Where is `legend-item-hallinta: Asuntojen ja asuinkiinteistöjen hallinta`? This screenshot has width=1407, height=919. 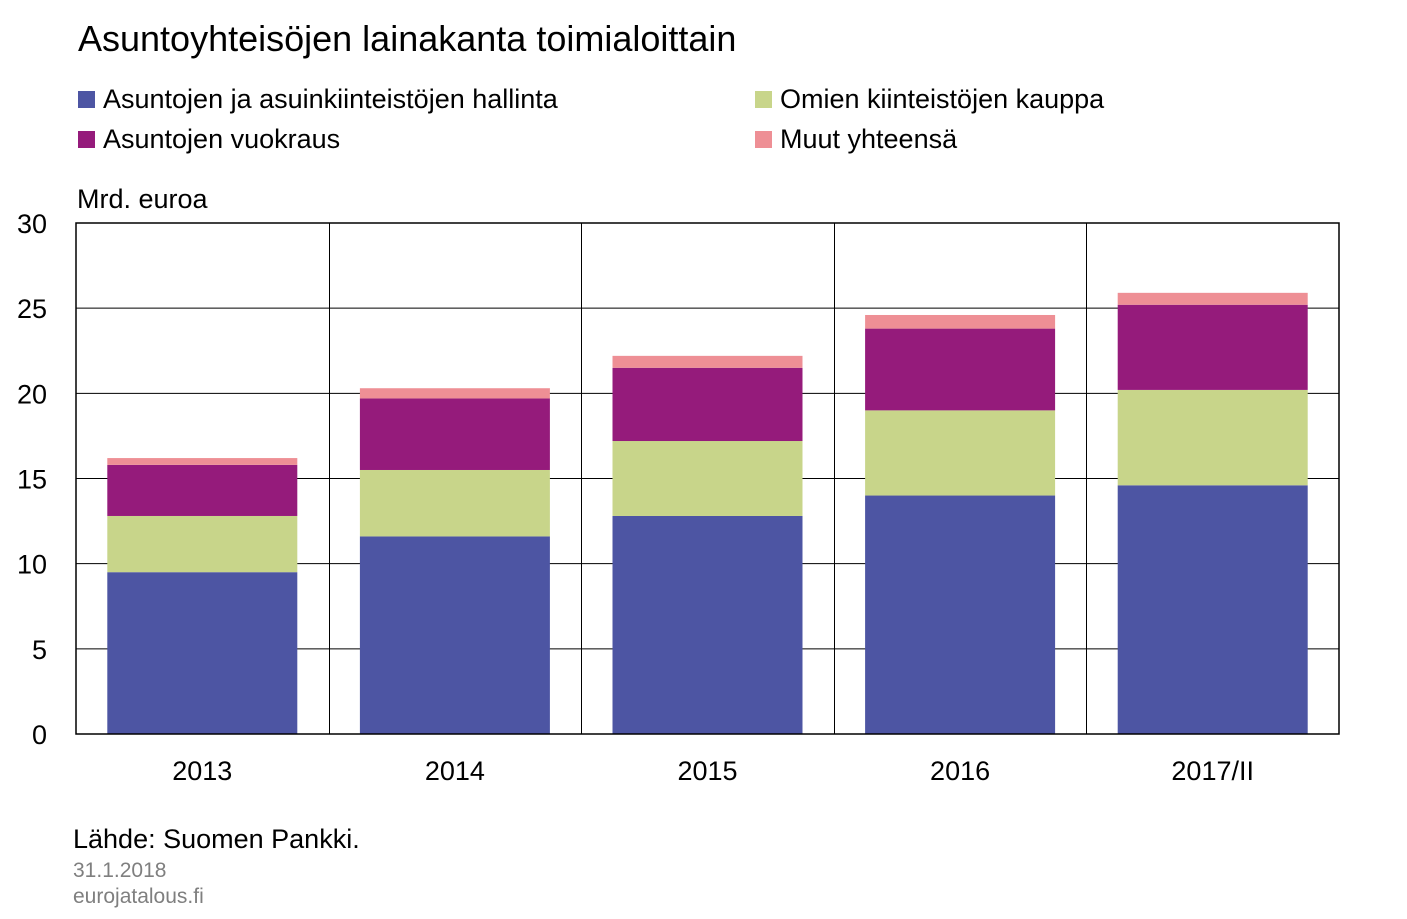 legend-item-hallinta: Asuntojen ja asuinkiinteistöjen hallinta is located at coordinates (318, 99).